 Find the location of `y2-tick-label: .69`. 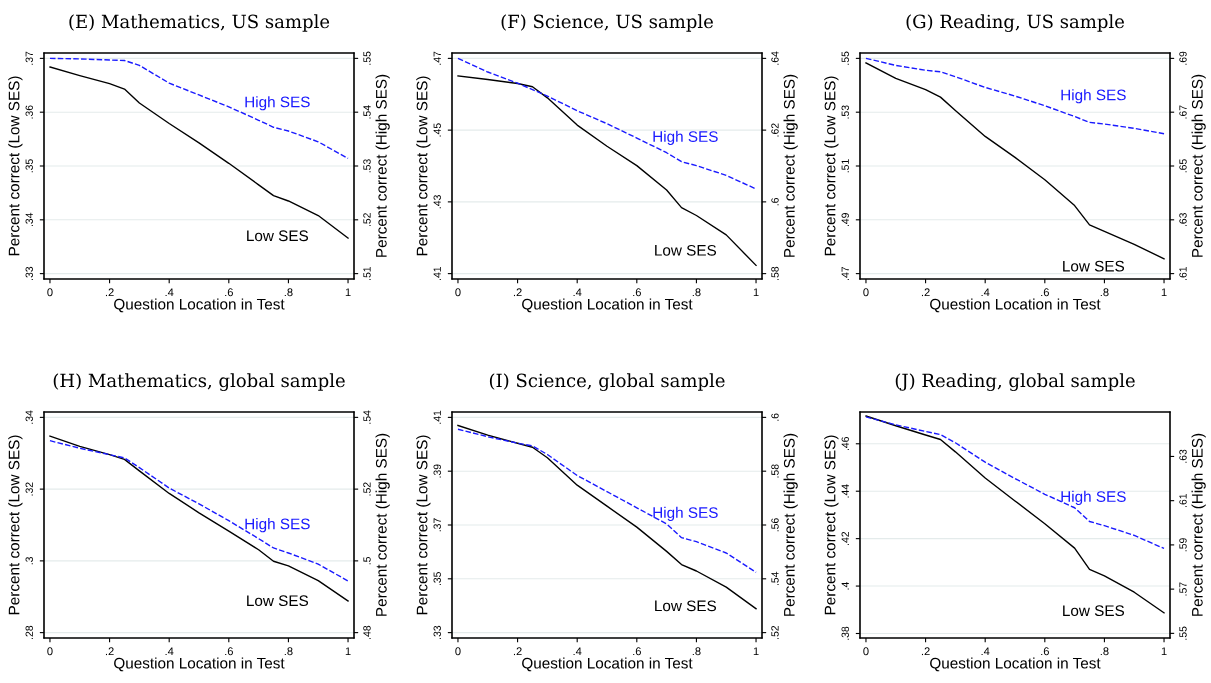

y2-tick-label: .69 is located at coordinates (1183, 58).